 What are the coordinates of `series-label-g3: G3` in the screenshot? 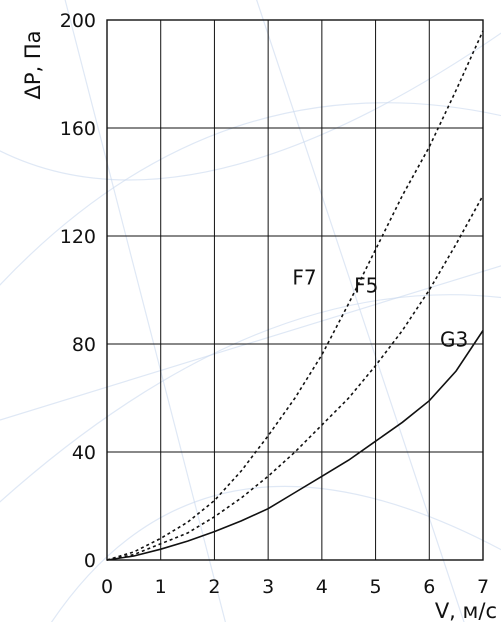 It's located at (454, 340).